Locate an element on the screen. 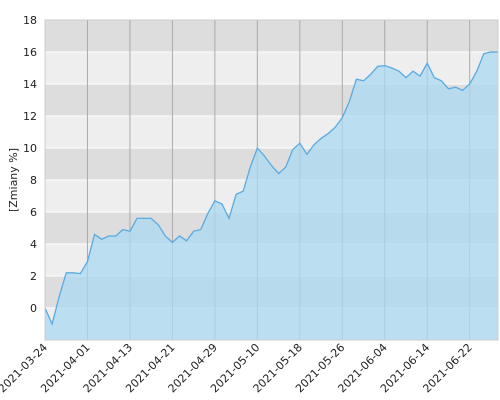 The height and width of the screenshot is (400, 500). y-tick-label: 14 is located at coordinates (30, 84).